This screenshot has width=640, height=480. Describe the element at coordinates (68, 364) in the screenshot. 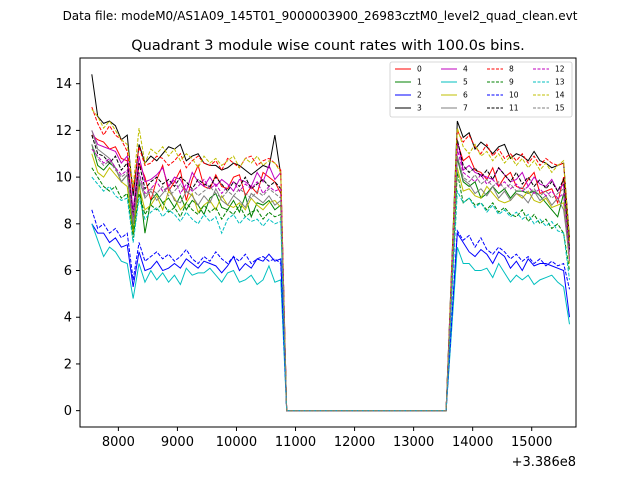

I see `y-tick-label: 2` at that location.